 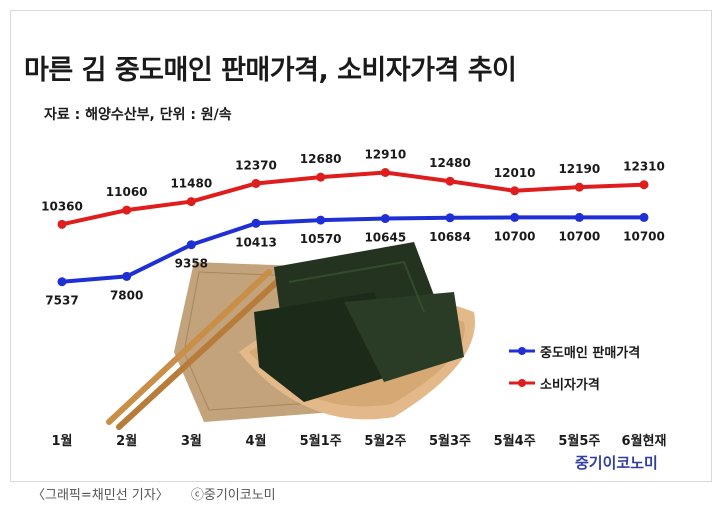 What do you see at coordinates (385, 155) in the screenshot?
I see `data-label: 12910` at bounding box center [385, 155].